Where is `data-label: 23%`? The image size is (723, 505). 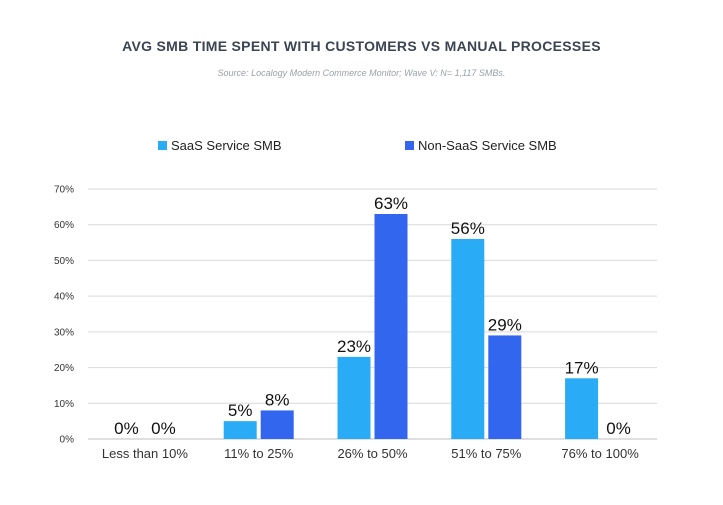 data-label: 23% is located at coordinates (354, 346).